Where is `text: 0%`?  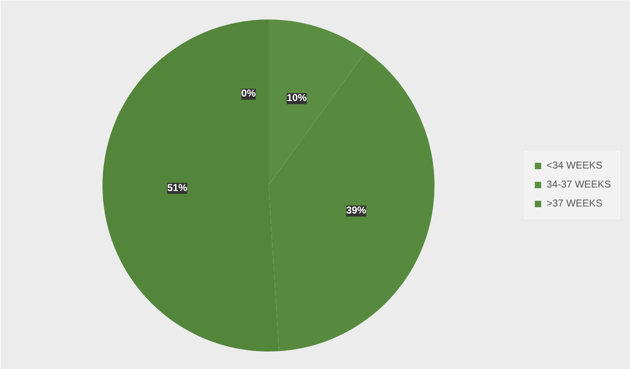 text: 0% is located at coordinates (248, 94).